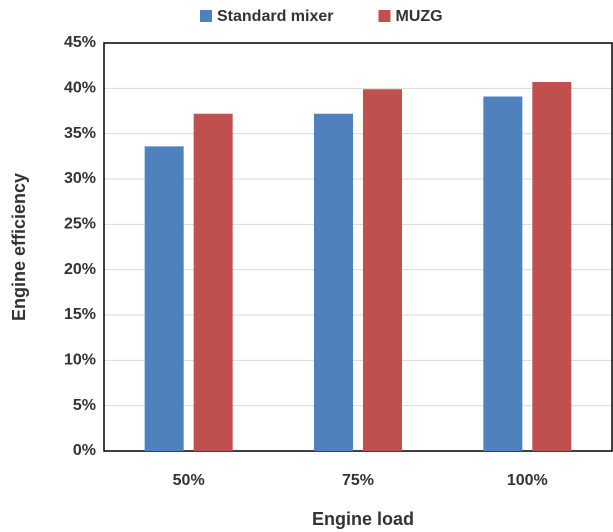 Image resolution: width=613 pixels, height=532 pixels. What do you see at coordinates (19, 247) in the screenshot?
I see `y-axis-label: Engine efficiency` at bounding box center [19, 247].